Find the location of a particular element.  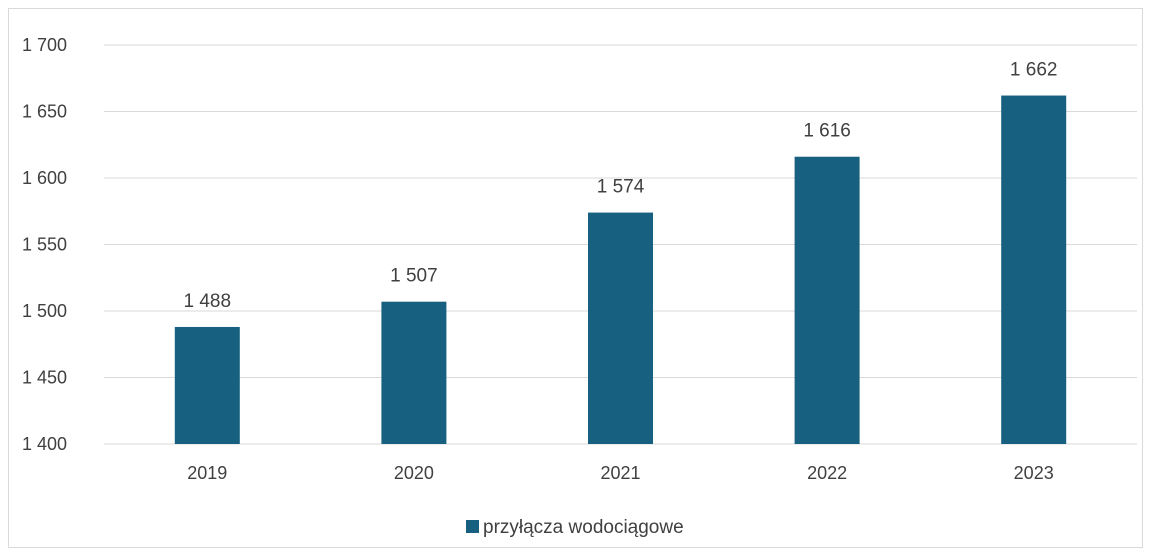

y-tick-label: 1 600 is located at coordinates (44, 178).